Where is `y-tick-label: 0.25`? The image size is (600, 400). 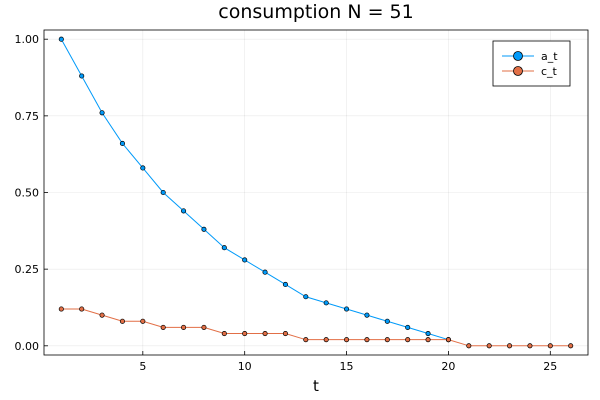 y-tick-label: 0.25 is located at coordinates (27, 269).